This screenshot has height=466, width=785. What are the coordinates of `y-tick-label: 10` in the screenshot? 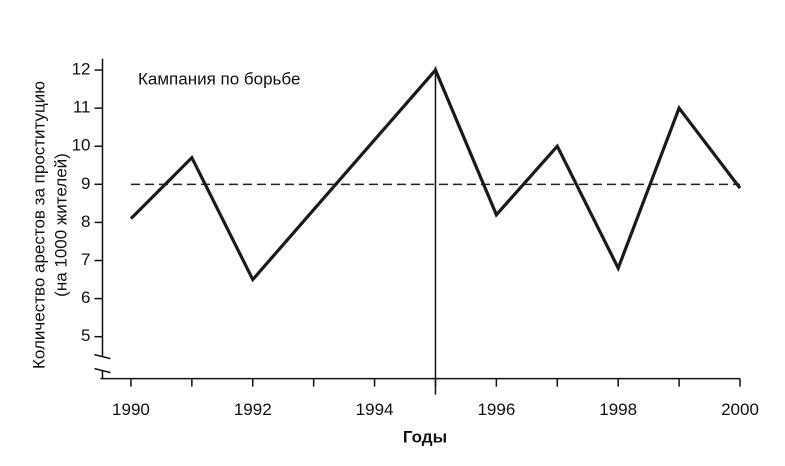 It's located at (81, 145).